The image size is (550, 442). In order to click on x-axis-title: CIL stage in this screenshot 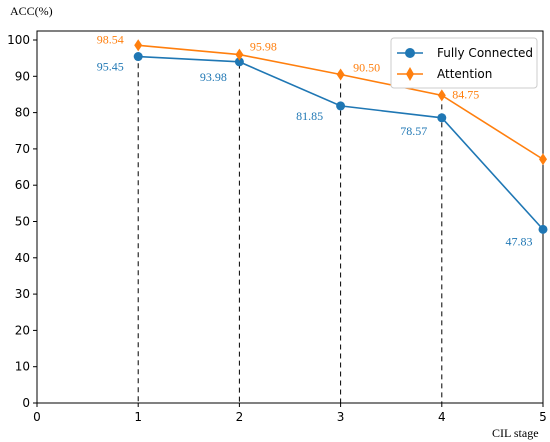, I will do `click(515, 433)`.